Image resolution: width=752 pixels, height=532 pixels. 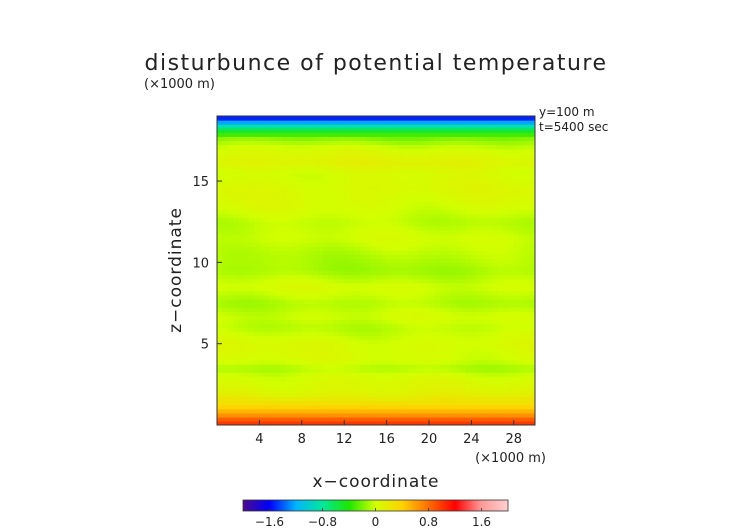 I want to click on colorbar-tick-label: 1.6, so click(x=481, y=522).